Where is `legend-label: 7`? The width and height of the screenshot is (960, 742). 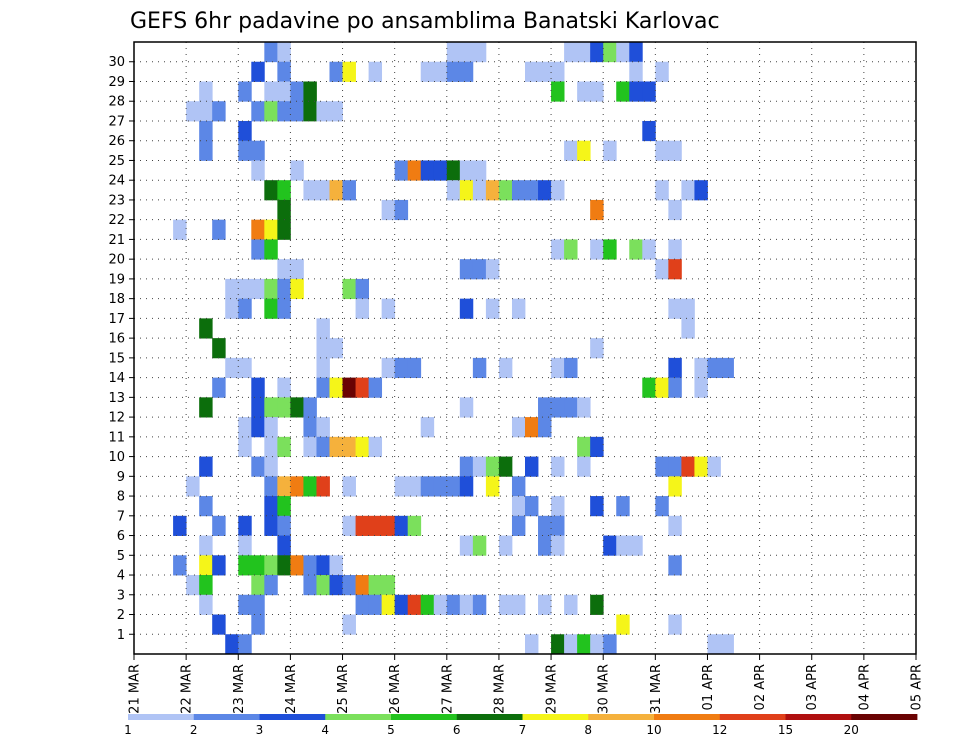
legend-label: 7 is located at coordinates (523, 730).